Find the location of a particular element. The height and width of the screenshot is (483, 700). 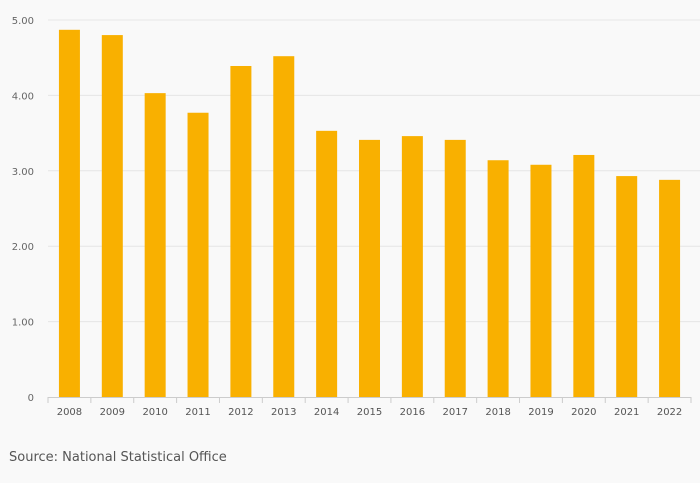

x-tick-label: 2010 is located at coordinates (154, 412).